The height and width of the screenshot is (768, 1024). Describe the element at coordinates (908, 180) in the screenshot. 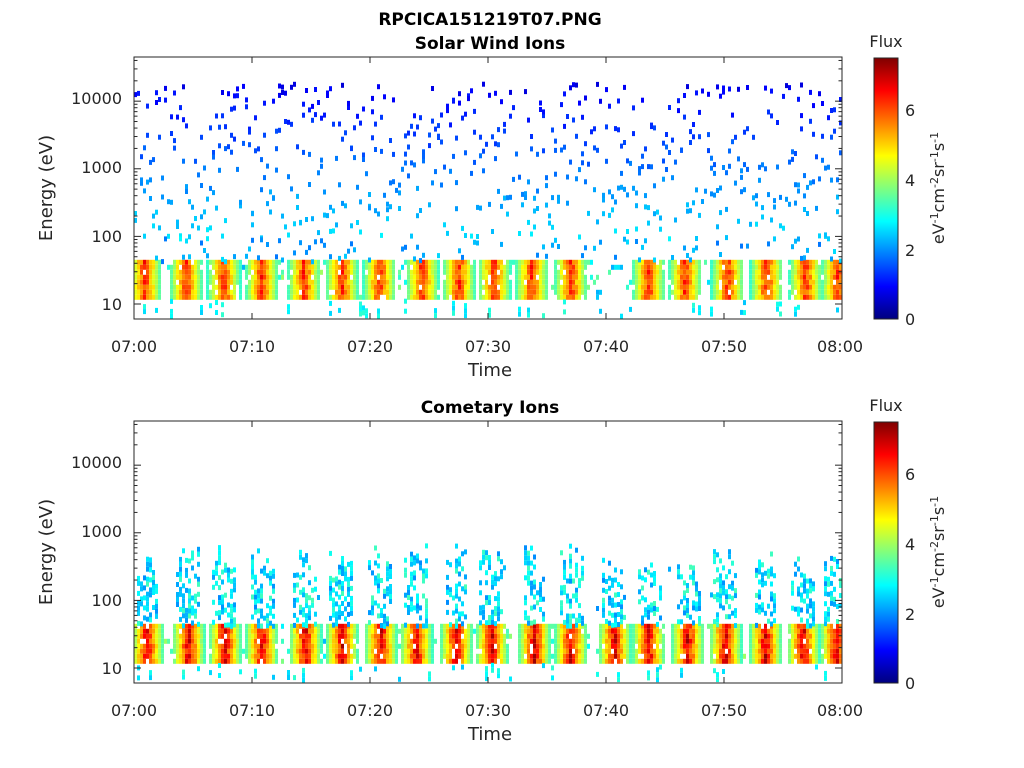

I see `colorbar-solar-wind: Flux 0 2 4 6 eV-1cm-2sr-1s-1` at that location.